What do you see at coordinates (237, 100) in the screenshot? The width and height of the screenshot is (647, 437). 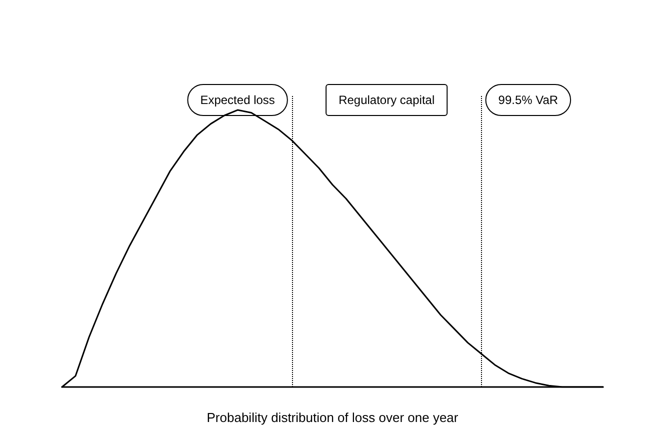 I see `text: Expected loss` at bounding box center [237, 100].